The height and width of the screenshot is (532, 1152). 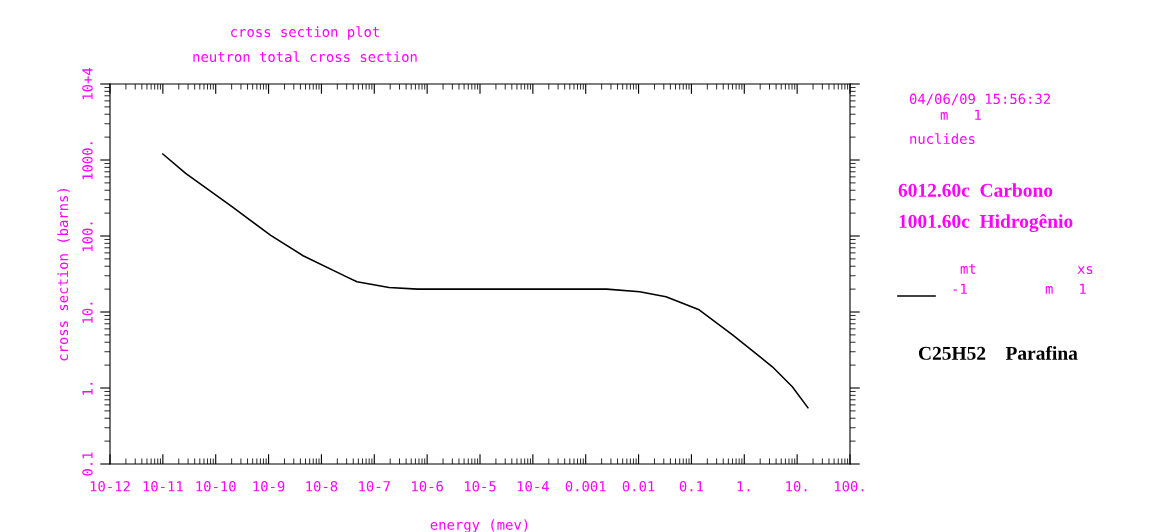 I want to click on text: 1001.60c Hidrogênio, so click(x=986, y=223).